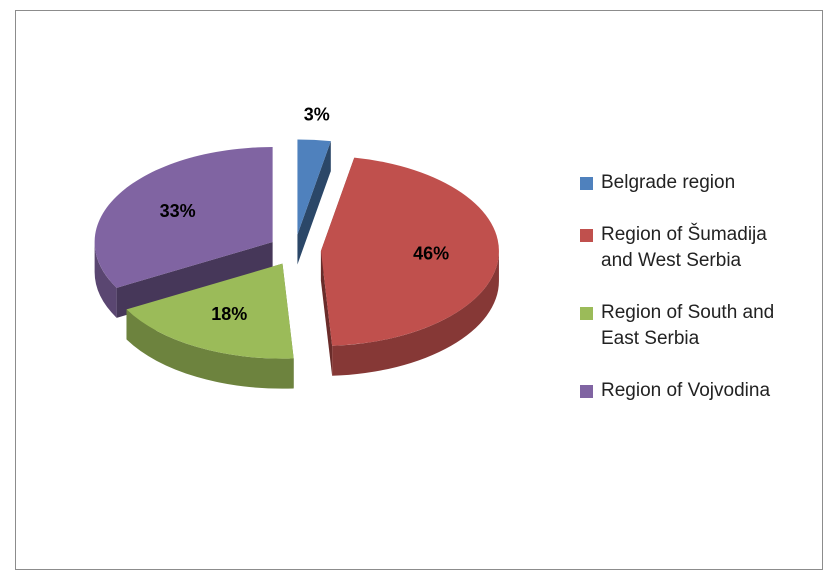 The width and height of the screenshot is (831, 570). I want to click on legend-item: Region of South and East Serbia, so click(689, 326).